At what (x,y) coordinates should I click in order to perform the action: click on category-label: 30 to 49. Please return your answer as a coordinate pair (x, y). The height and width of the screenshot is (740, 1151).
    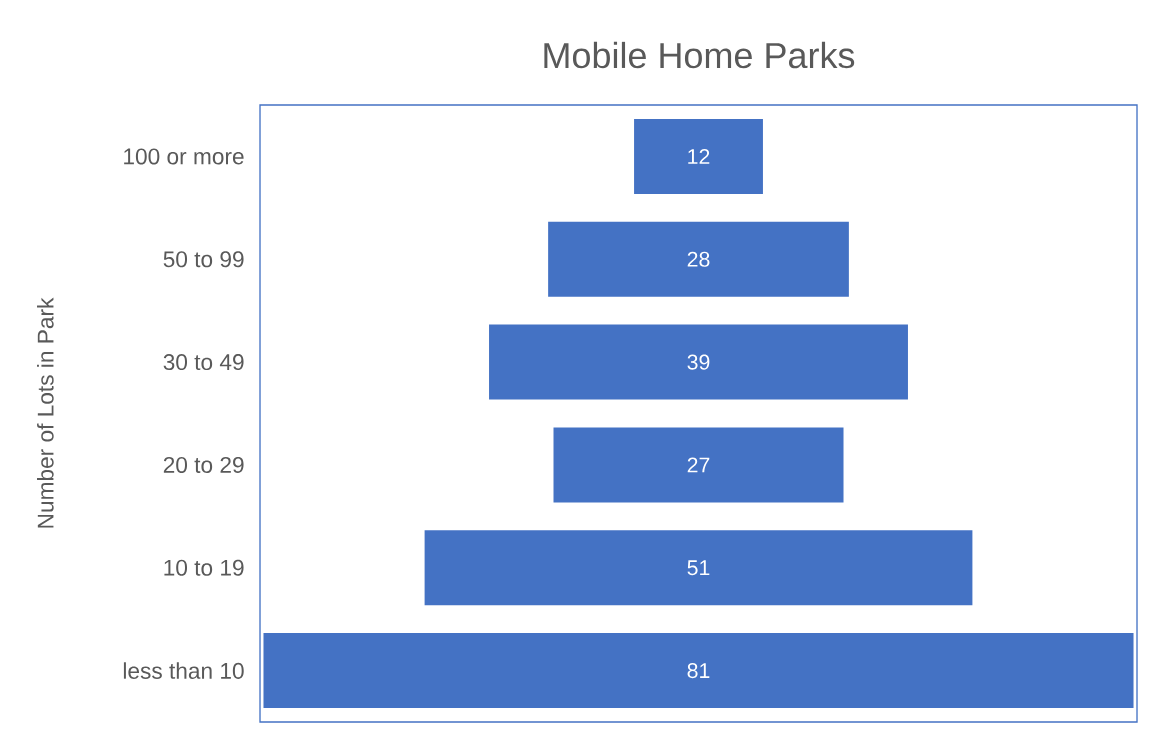
    Looking at the image, I should click on (203, 362).